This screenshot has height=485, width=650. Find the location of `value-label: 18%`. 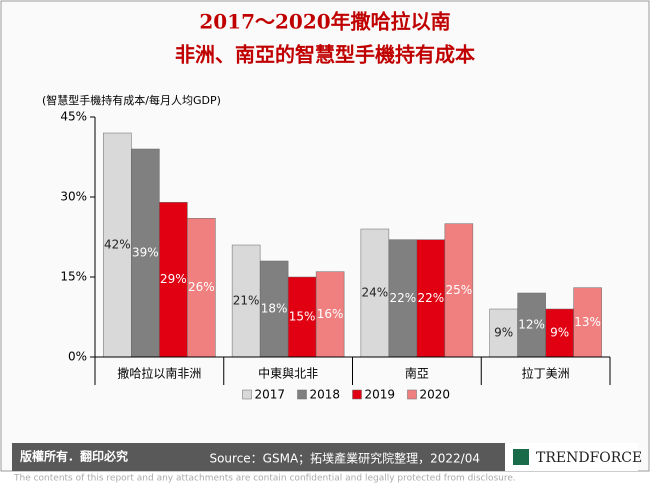

value-label: 18% is located at coordinates (274, 309).